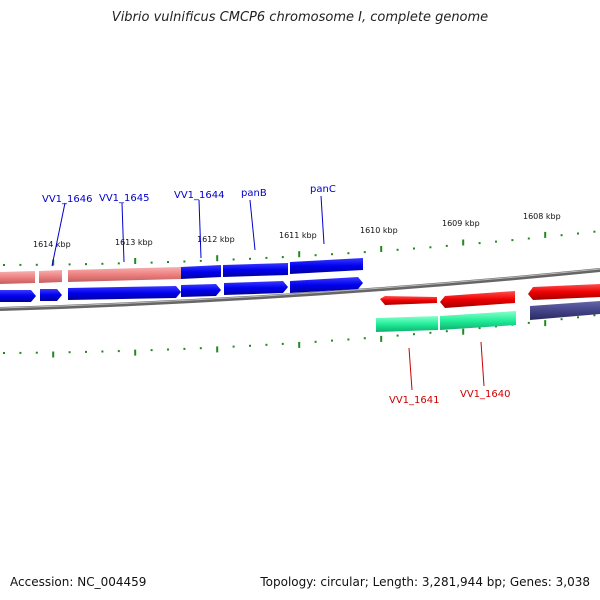 This screenshot has width=600, height=600. Describe the element at coordinates (216, 239) in the screenshot. I see `tick-label: 1612 kbp` at that location.